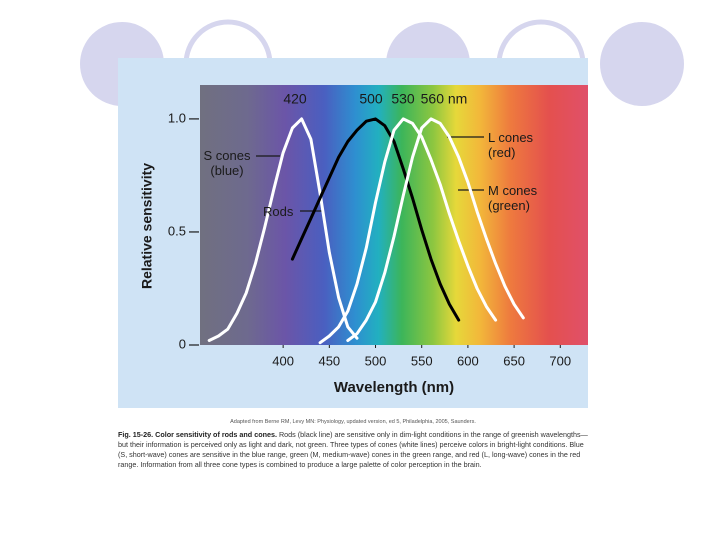 This screenshot has height=540, width=720. I want to click on x-tick-label: 450, so click(329, 360).